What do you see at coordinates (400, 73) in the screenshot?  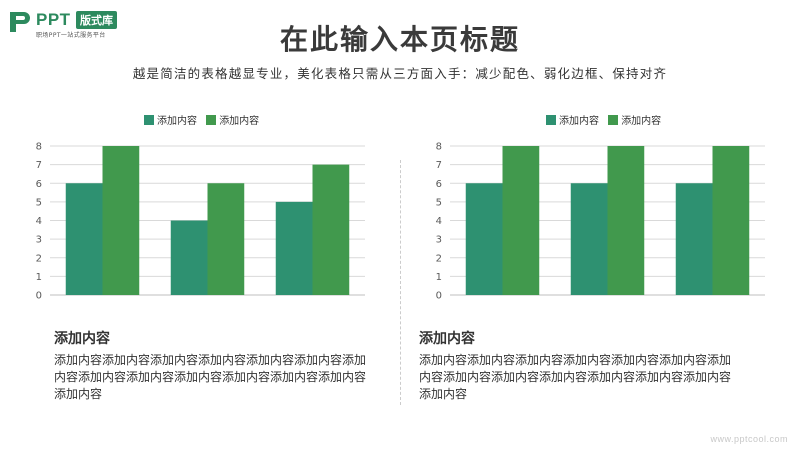 I see `page-subtitle: 越是简洁的表格越显专业，美化表格只需从三方面入手：减少配色、弱化边框、保持对齐` at bounding box center [400, 73].